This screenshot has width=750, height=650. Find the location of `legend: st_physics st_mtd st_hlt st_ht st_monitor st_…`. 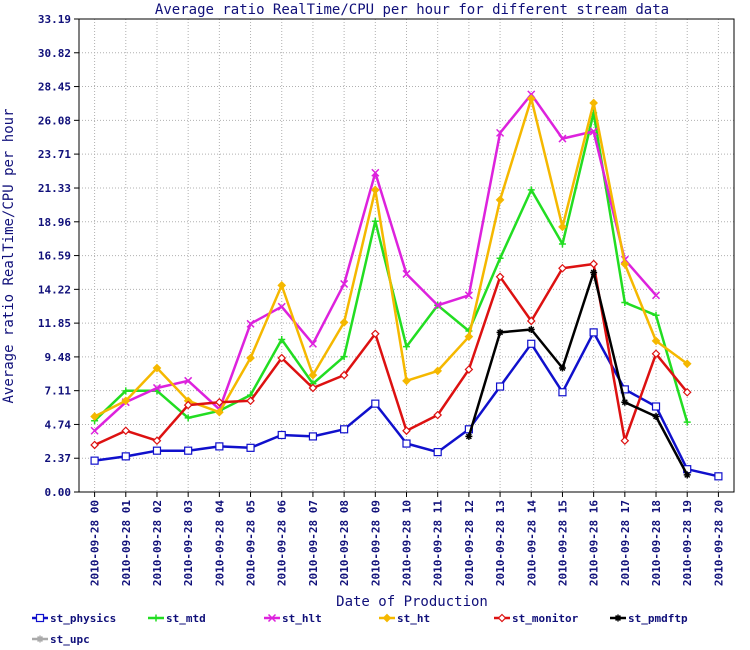

legend: st_physics st_mtd st_hlt st_ht st_monitor st_… is located at coordinates (360, 629).